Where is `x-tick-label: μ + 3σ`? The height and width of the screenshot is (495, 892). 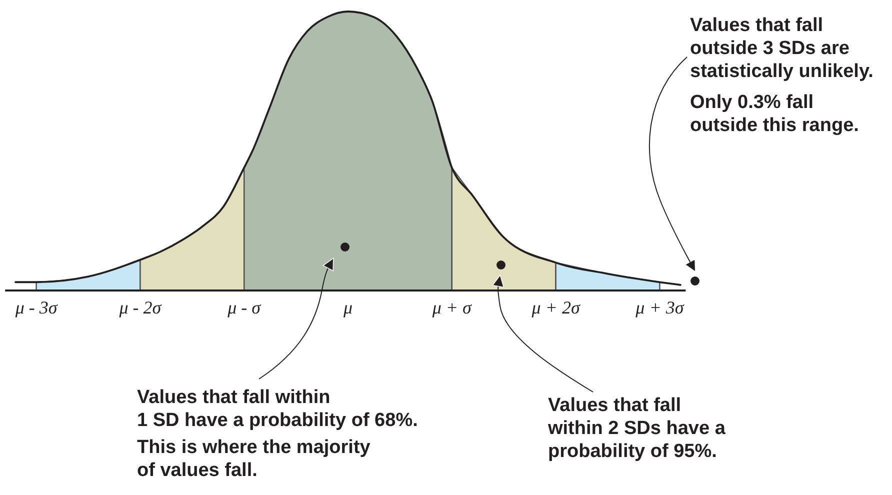
x-tick-label: μ + 3σ is located at coordinates (659, 307).